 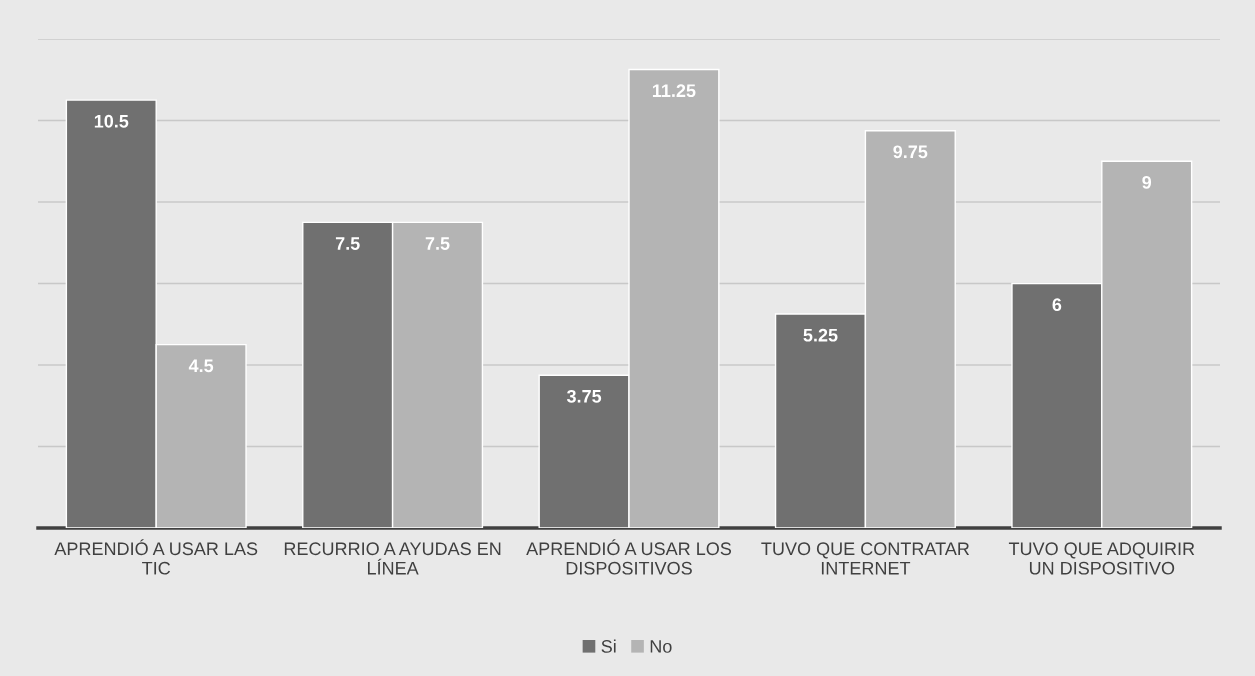 What do you see at coordinates (111, 121) in the screenshot?
I see `data-label: 10.5` at bounding box center [111, 121].